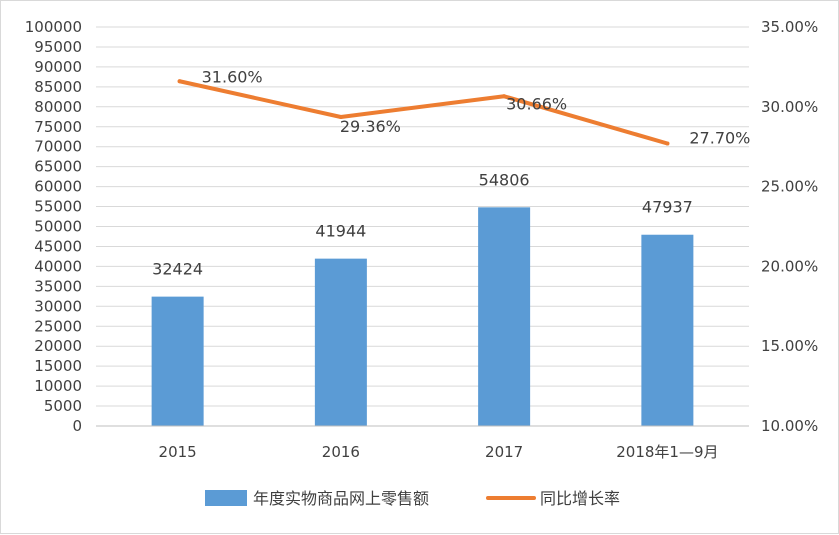 The width and height of the screenshot is (839, 535). I want to click on legend-label-line: 同比增长率, so click(580, 498).